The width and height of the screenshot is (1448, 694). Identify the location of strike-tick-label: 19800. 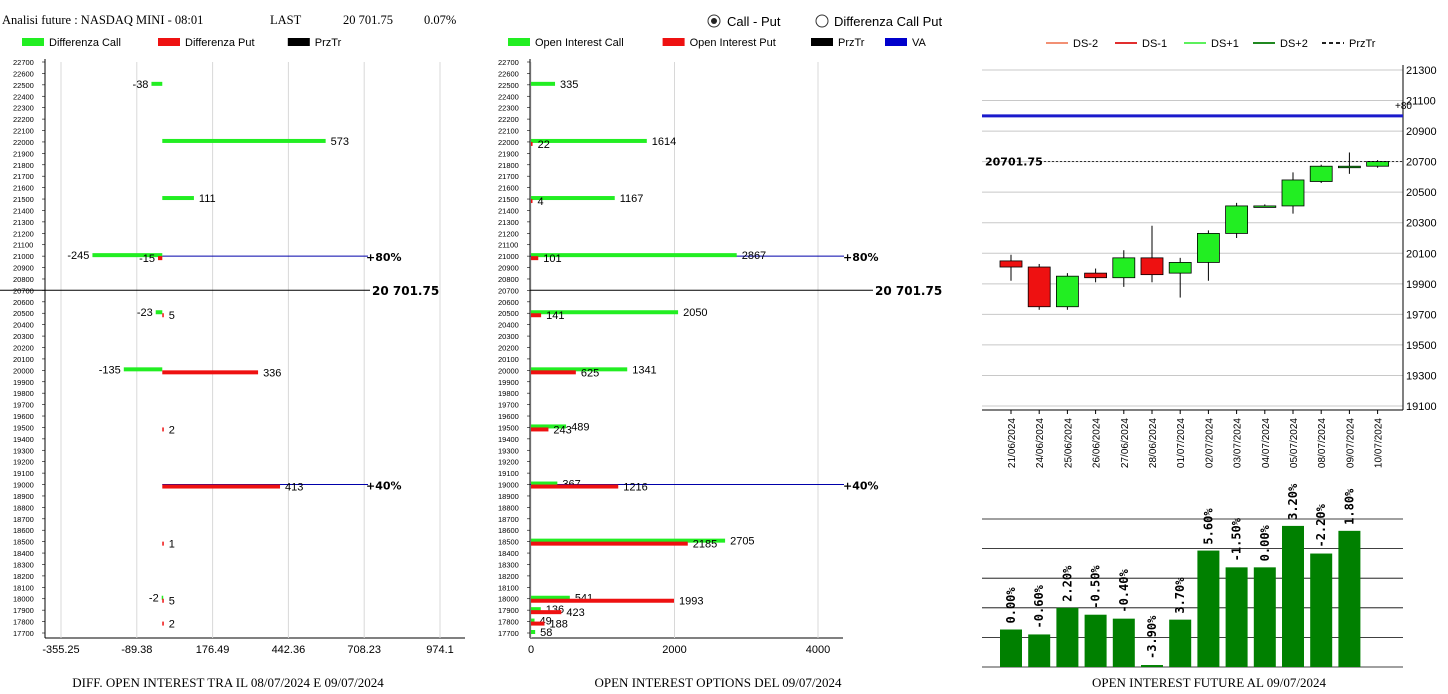
(508, 393).